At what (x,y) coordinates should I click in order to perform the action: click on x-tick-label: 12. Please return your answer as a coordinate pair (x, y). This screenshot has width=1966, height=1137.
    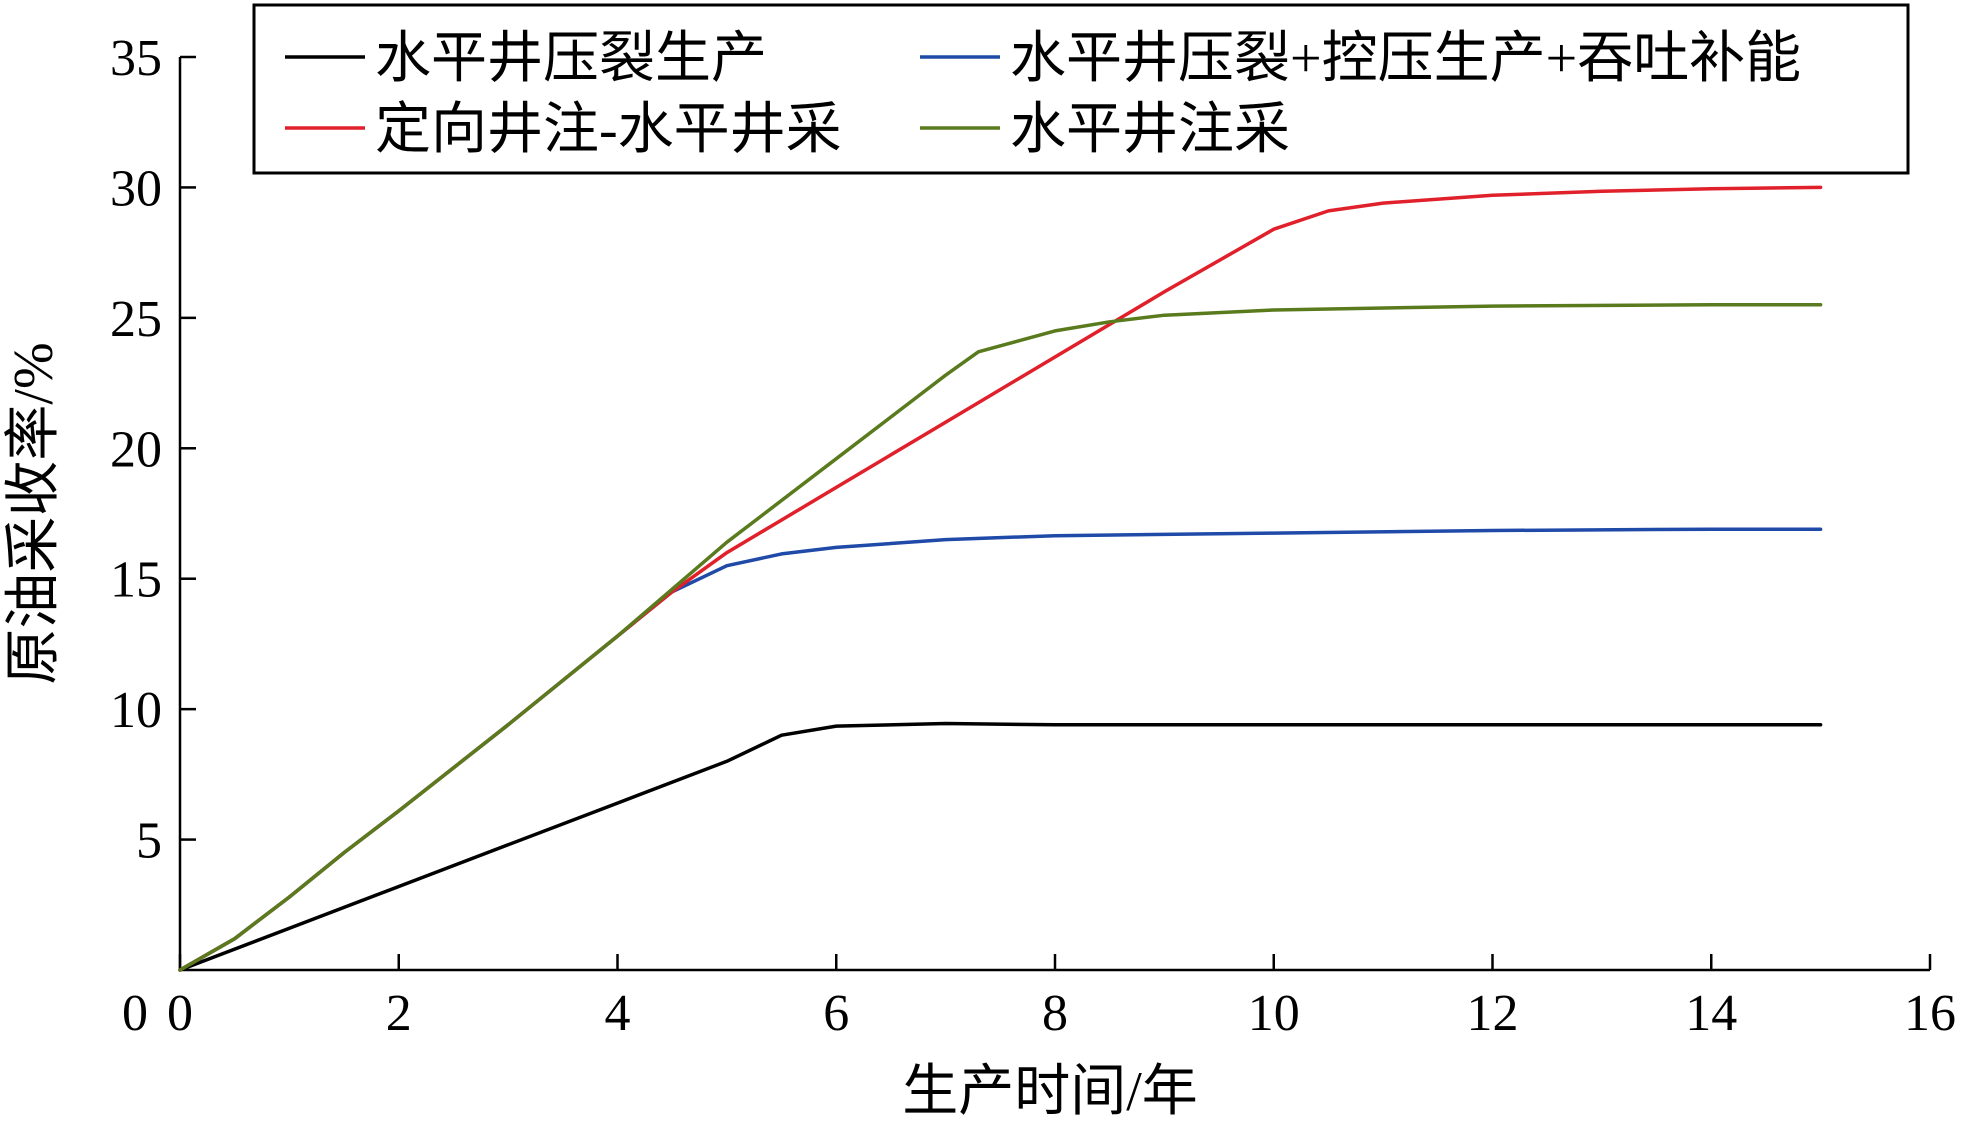
    Looking at the image, I should click on (1493, 1013).